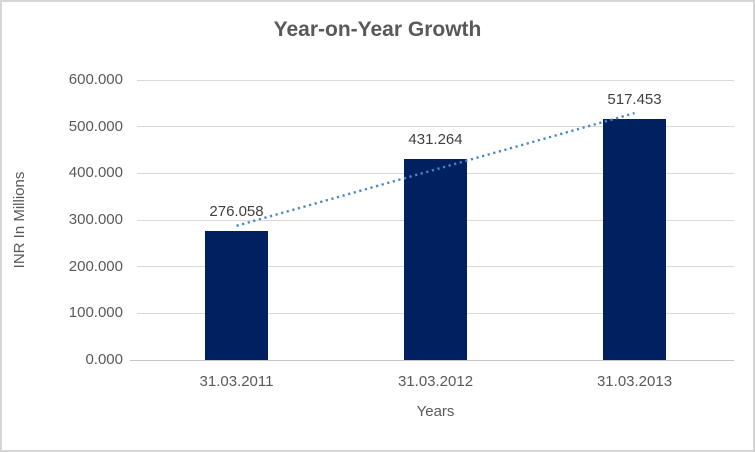 The image size is (755, 452). I want to click on y-tick-label: 400.000, so click(95, 173).